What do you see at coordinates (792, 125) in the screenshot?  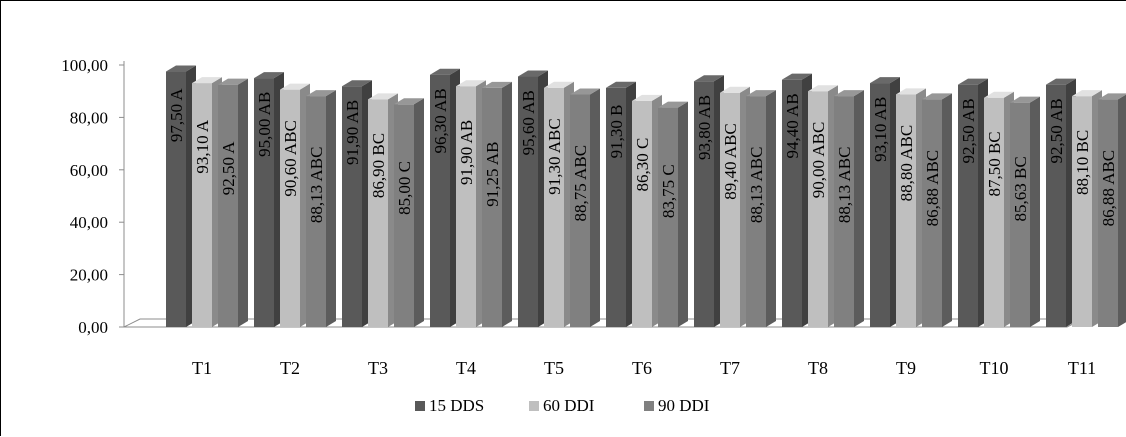 I see `data-label: 94,40 AB` at bounding box center [792, 125].